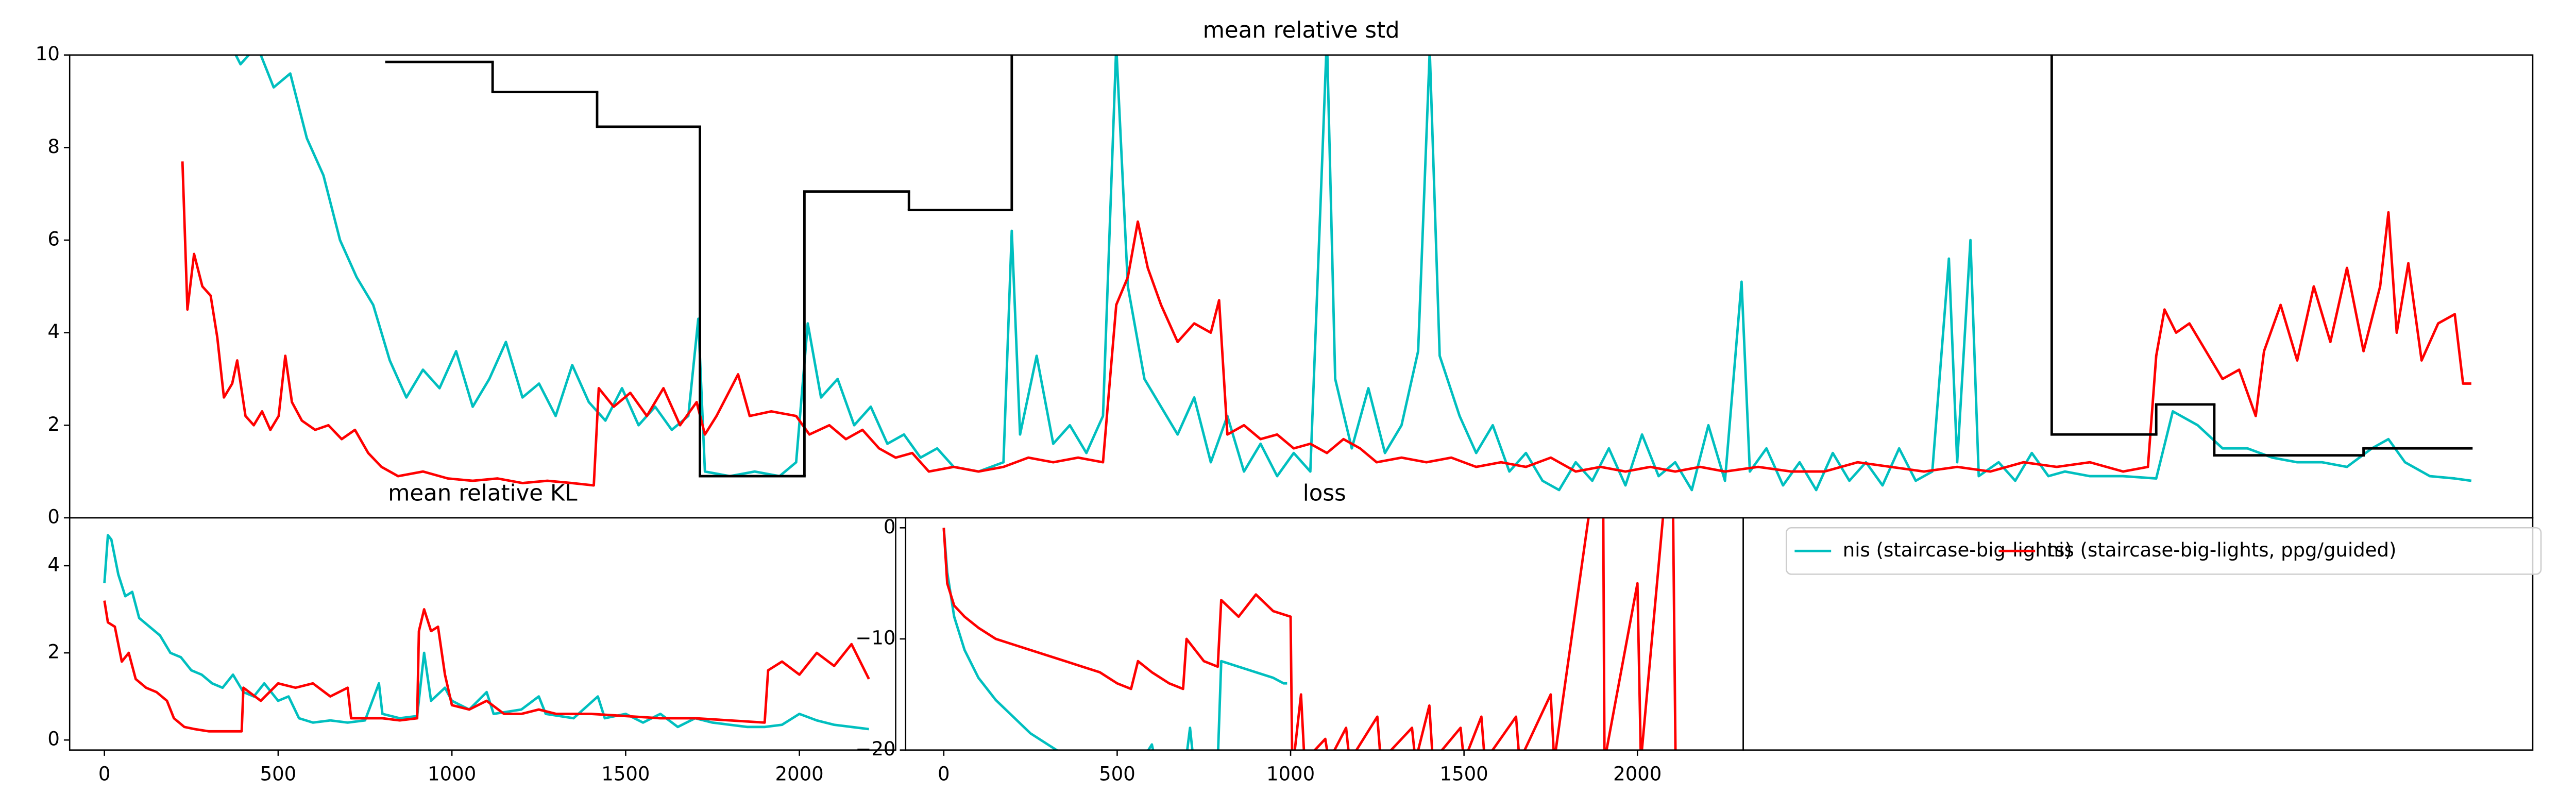 The height and width of the screenshot is (810, 2576). Describe the element at coordinates (482, 493) in the screenshot. I see `chart-title: mean relative KL` at that location.